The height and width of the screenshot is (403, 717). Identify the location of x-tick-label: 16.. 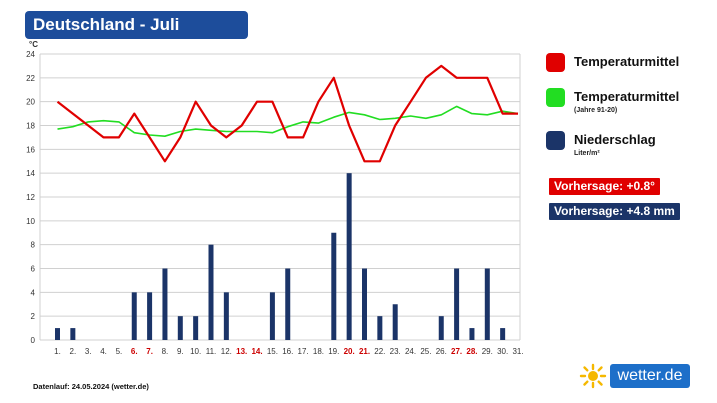
(287, 351).